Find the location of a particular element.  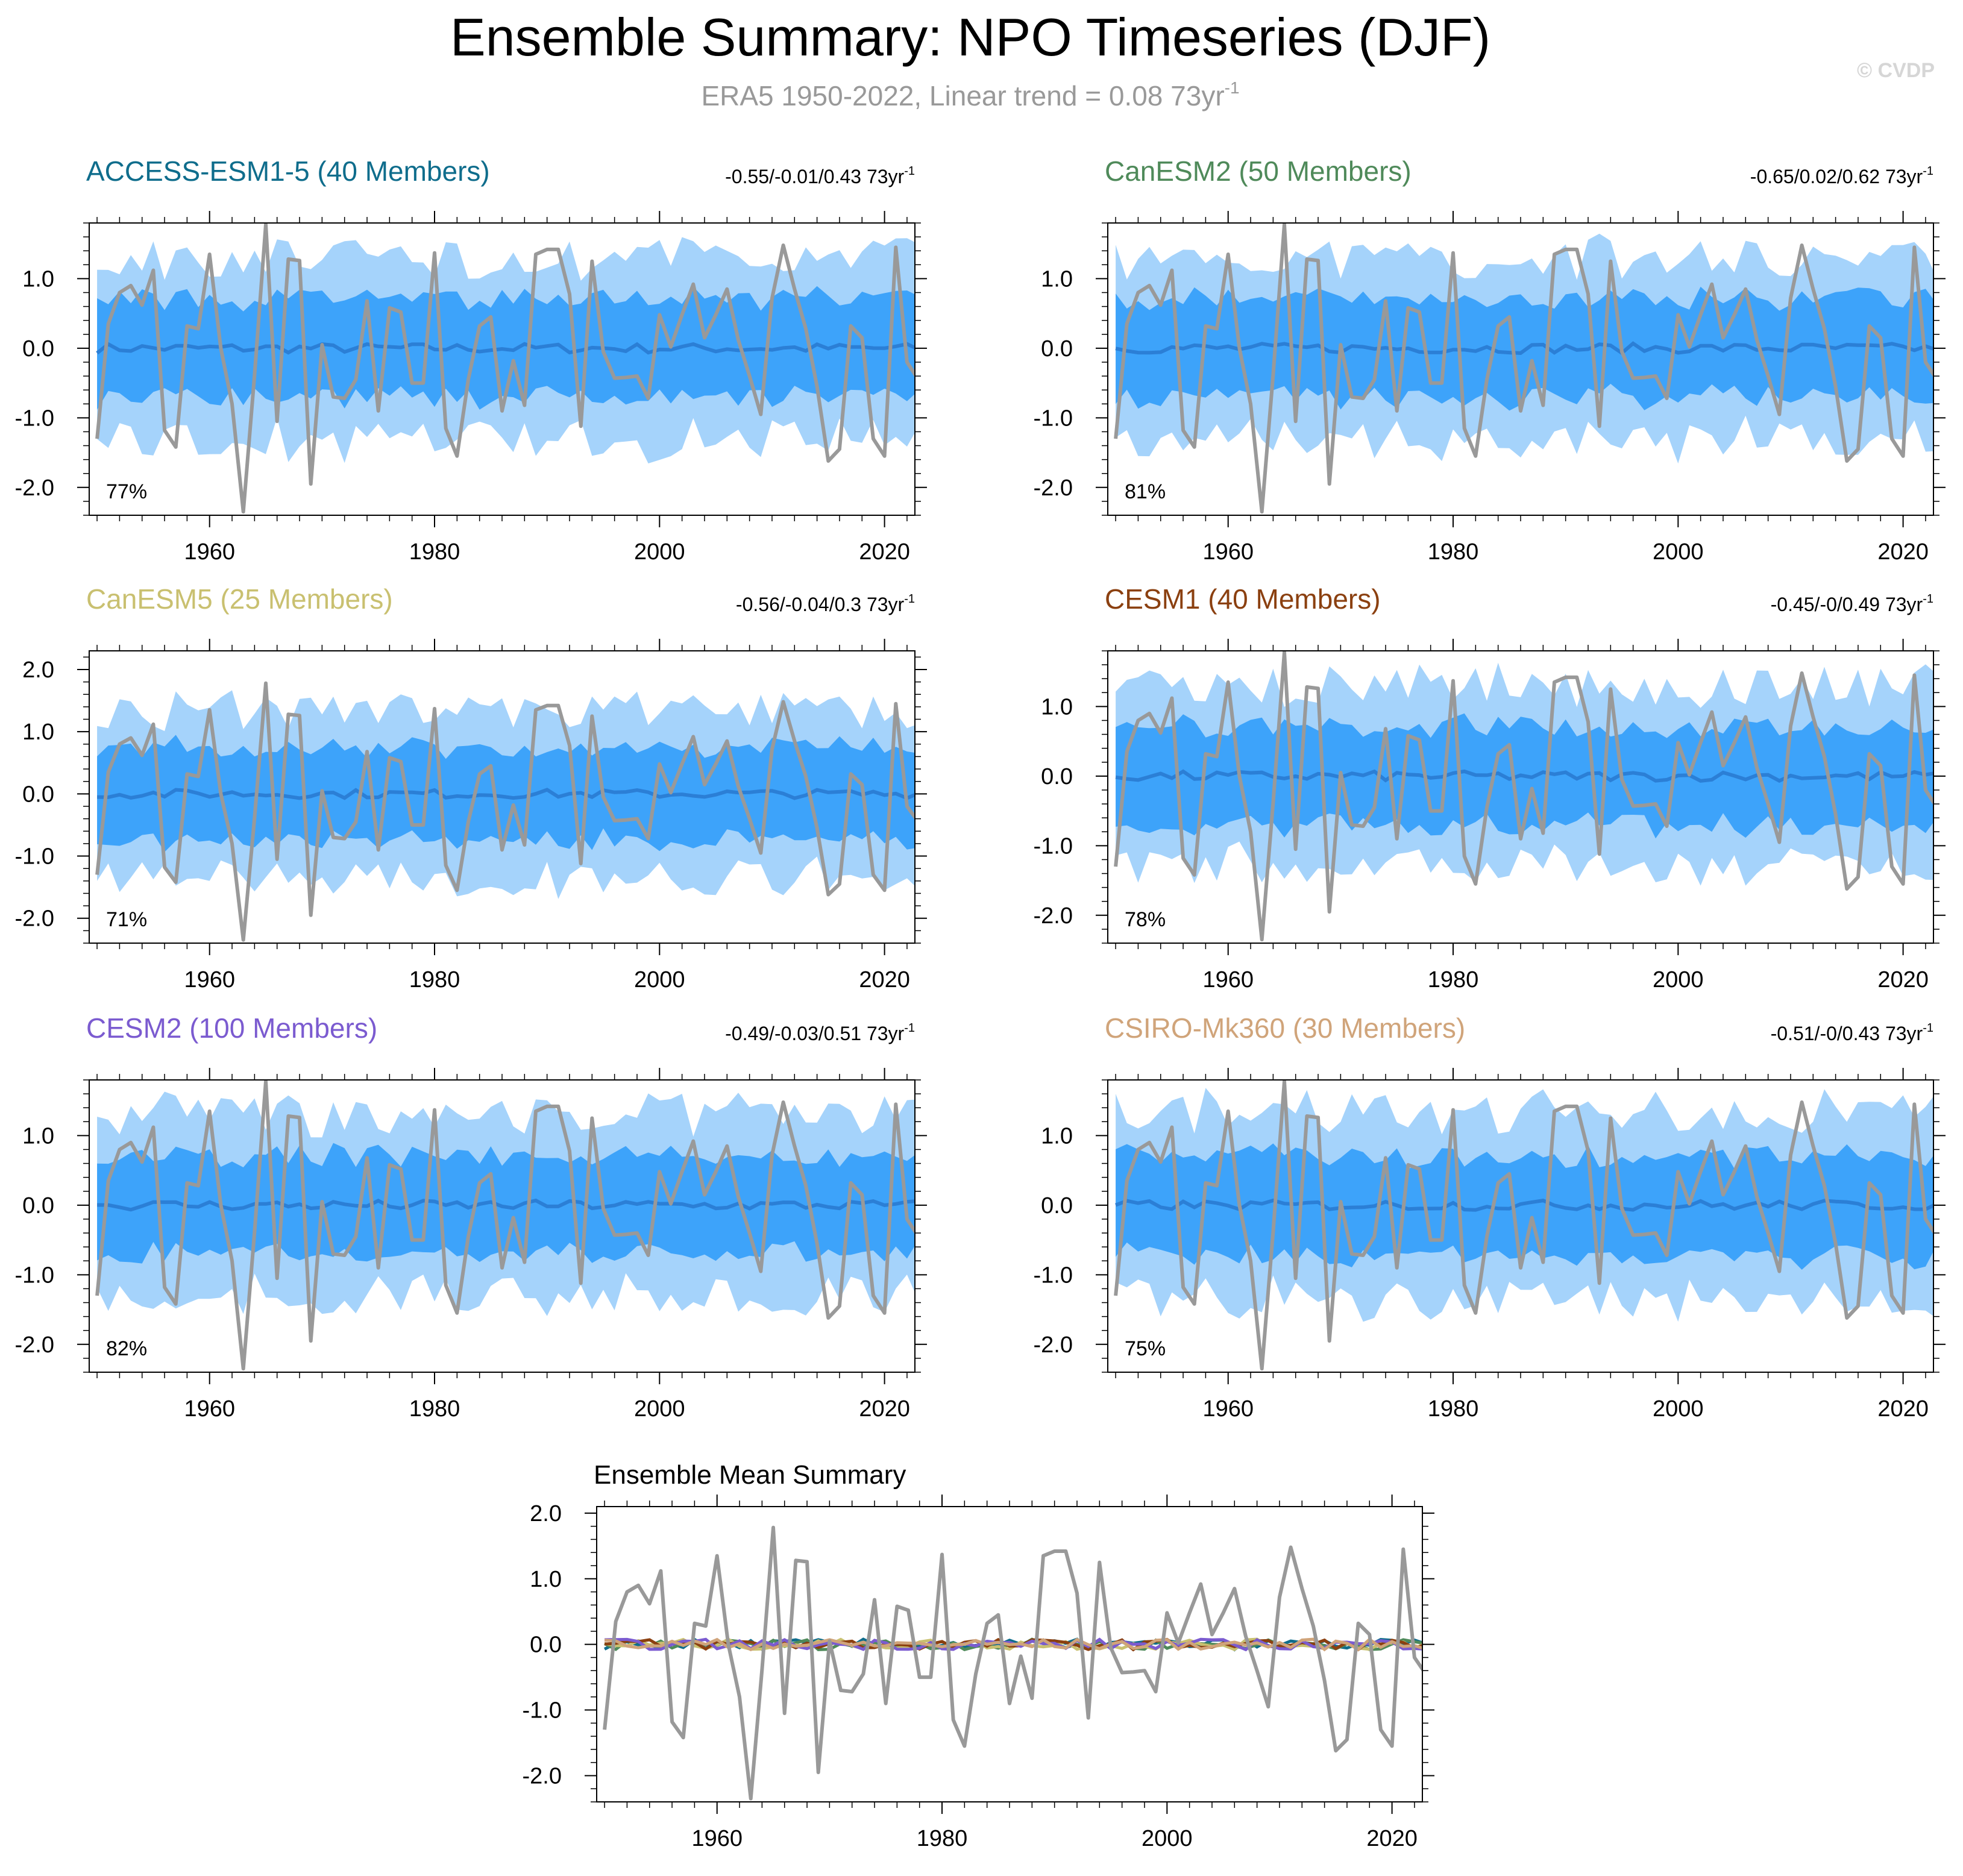

panel-trend-stats: -0.51/-0/0.43 73yr-1 is located at coordinates (1852, 1032).